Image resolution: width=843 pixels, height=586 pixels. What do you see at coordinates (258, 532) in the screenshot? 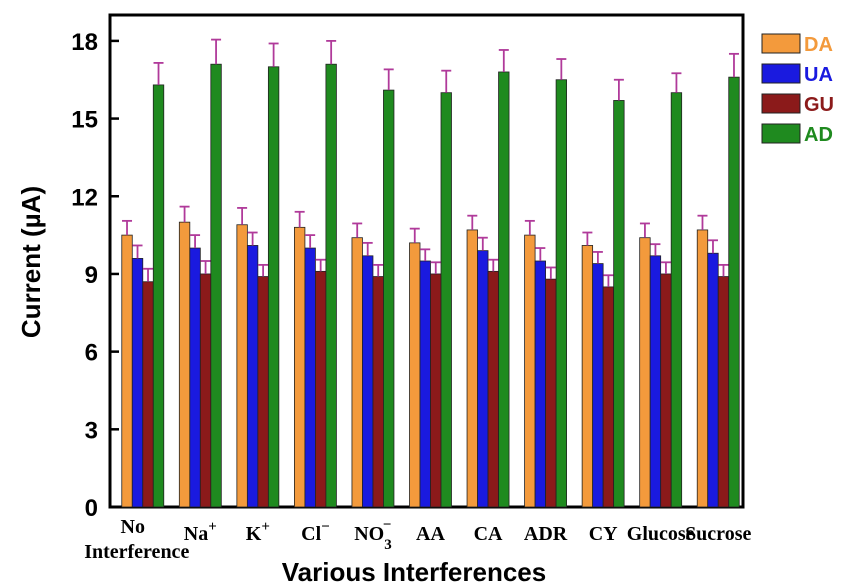
I see `x-tick-label: K+` at bounding box center [258, 532].